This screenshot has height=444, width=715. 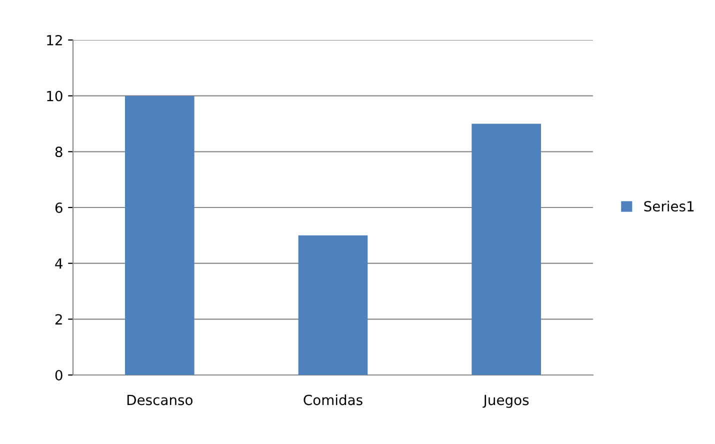 I want to click on x-tick-label: Comidas, so click(x=333, y=400).